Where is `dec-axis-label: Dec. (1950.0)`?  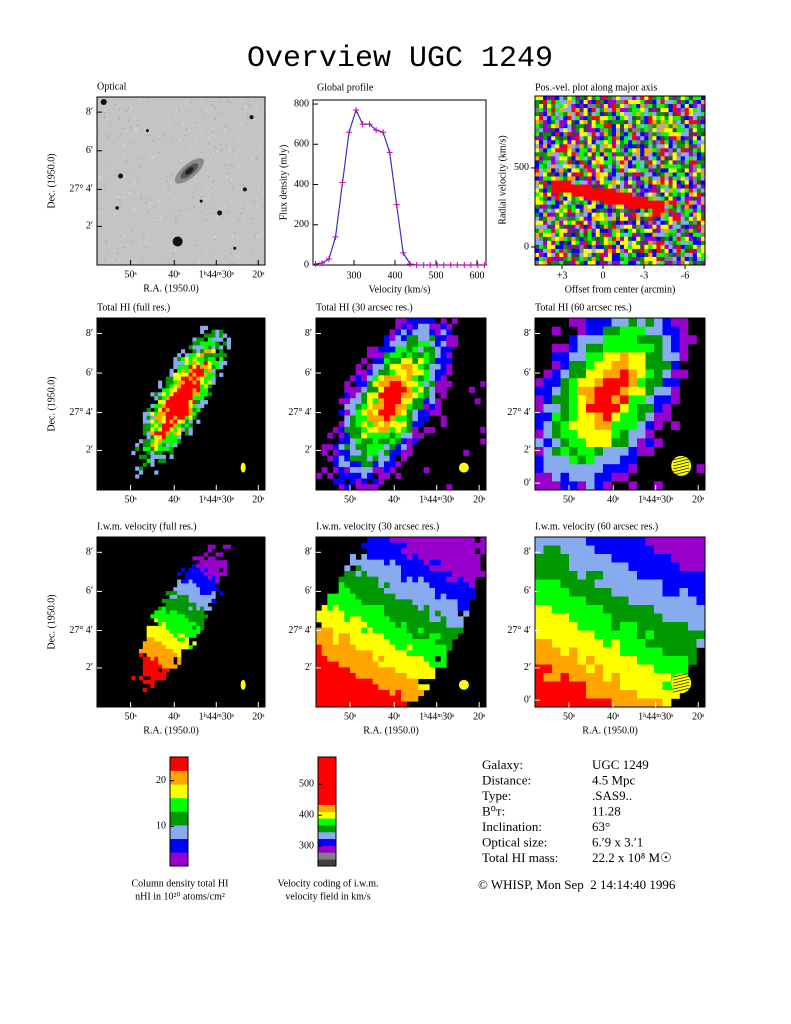 dec-axis-label: Dec. (1950.0) is located at coordinates (51, 180).